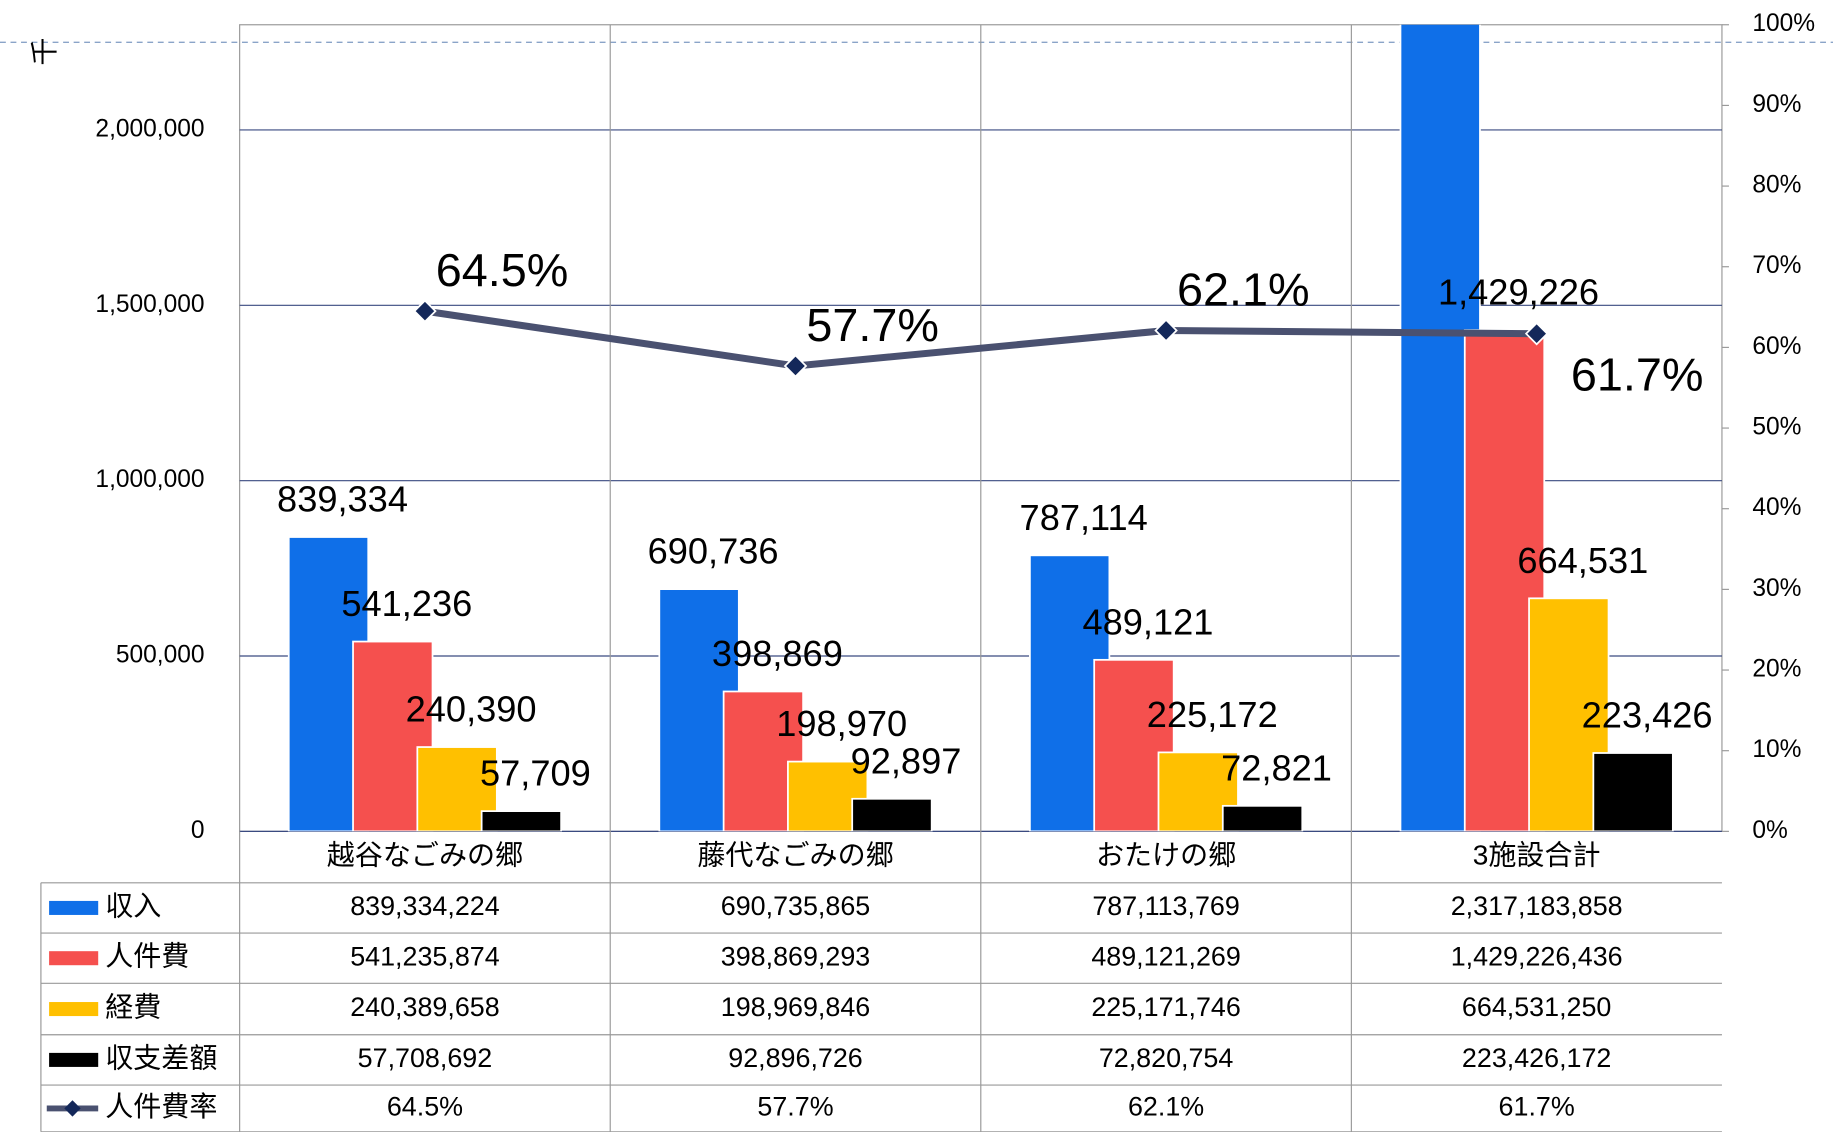 This screenshot has width=1833, height=1132. I want to click on table-cell: 57.7%, so click(795, 1107).